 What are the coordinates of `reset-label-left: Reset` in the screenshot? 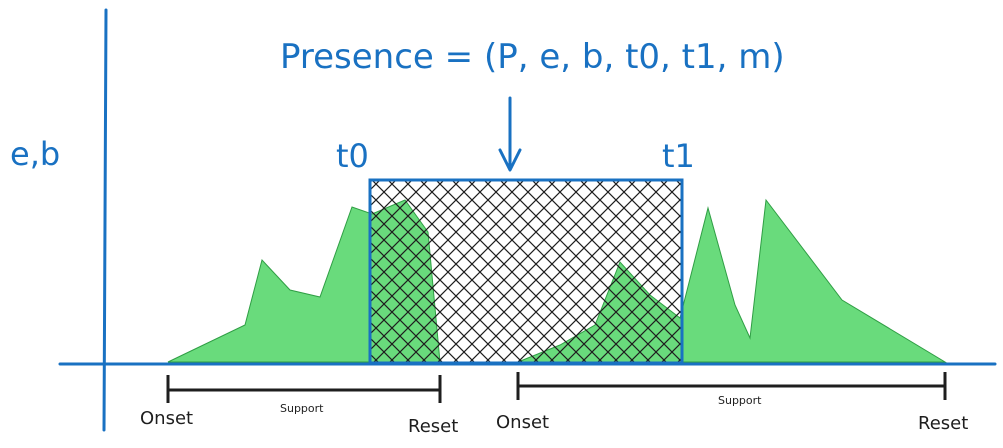 It's located at (433, 426).